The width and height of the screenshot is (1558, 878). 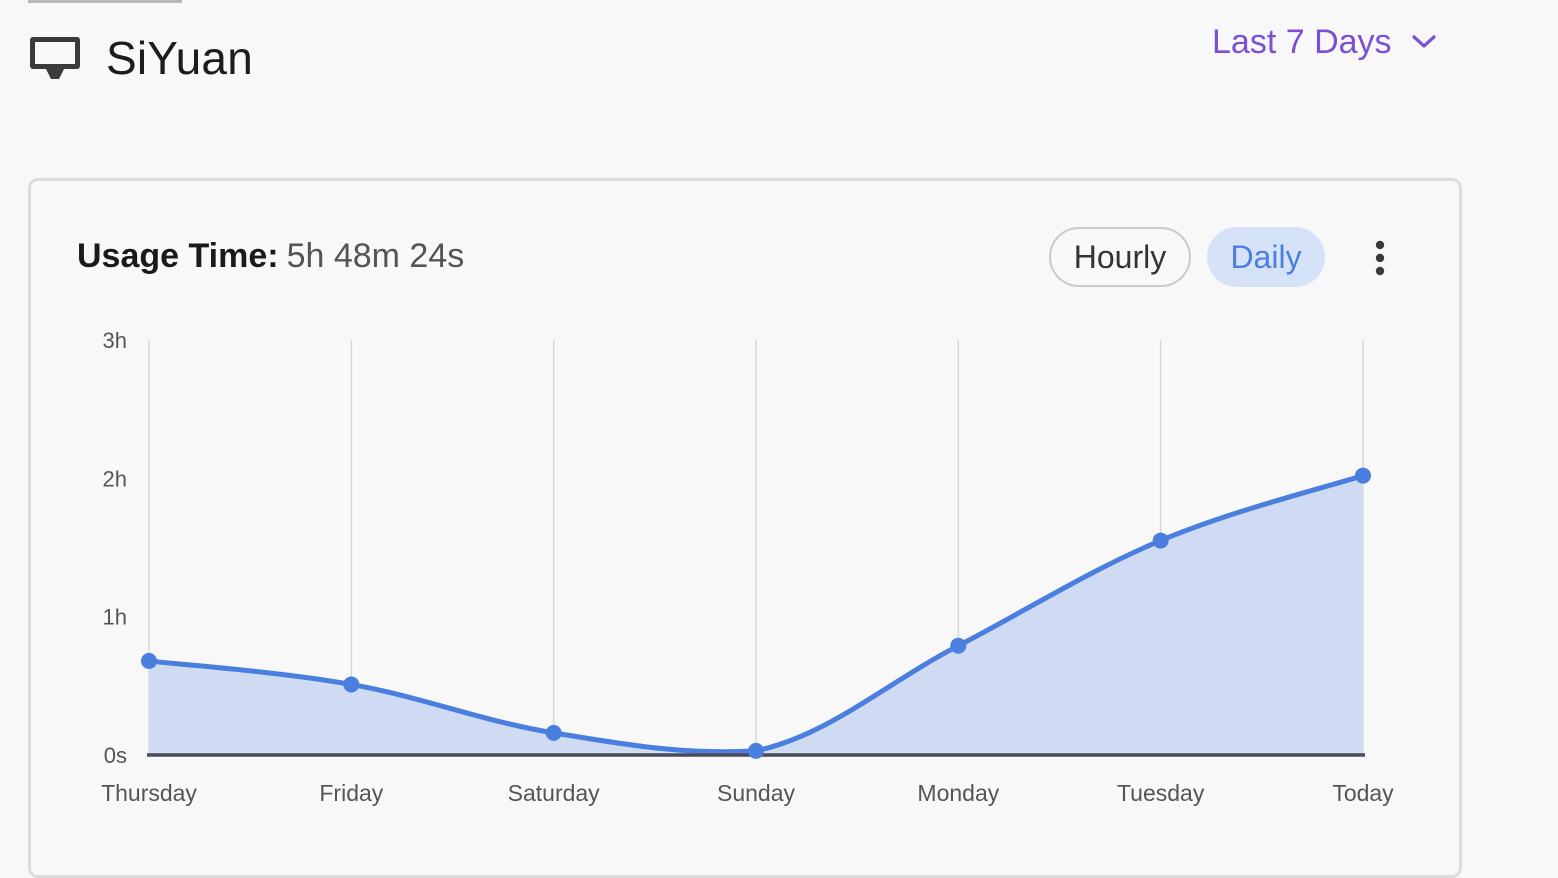 I want to click on usage-time-label: Usage Time:, so click(x=178, y=256).